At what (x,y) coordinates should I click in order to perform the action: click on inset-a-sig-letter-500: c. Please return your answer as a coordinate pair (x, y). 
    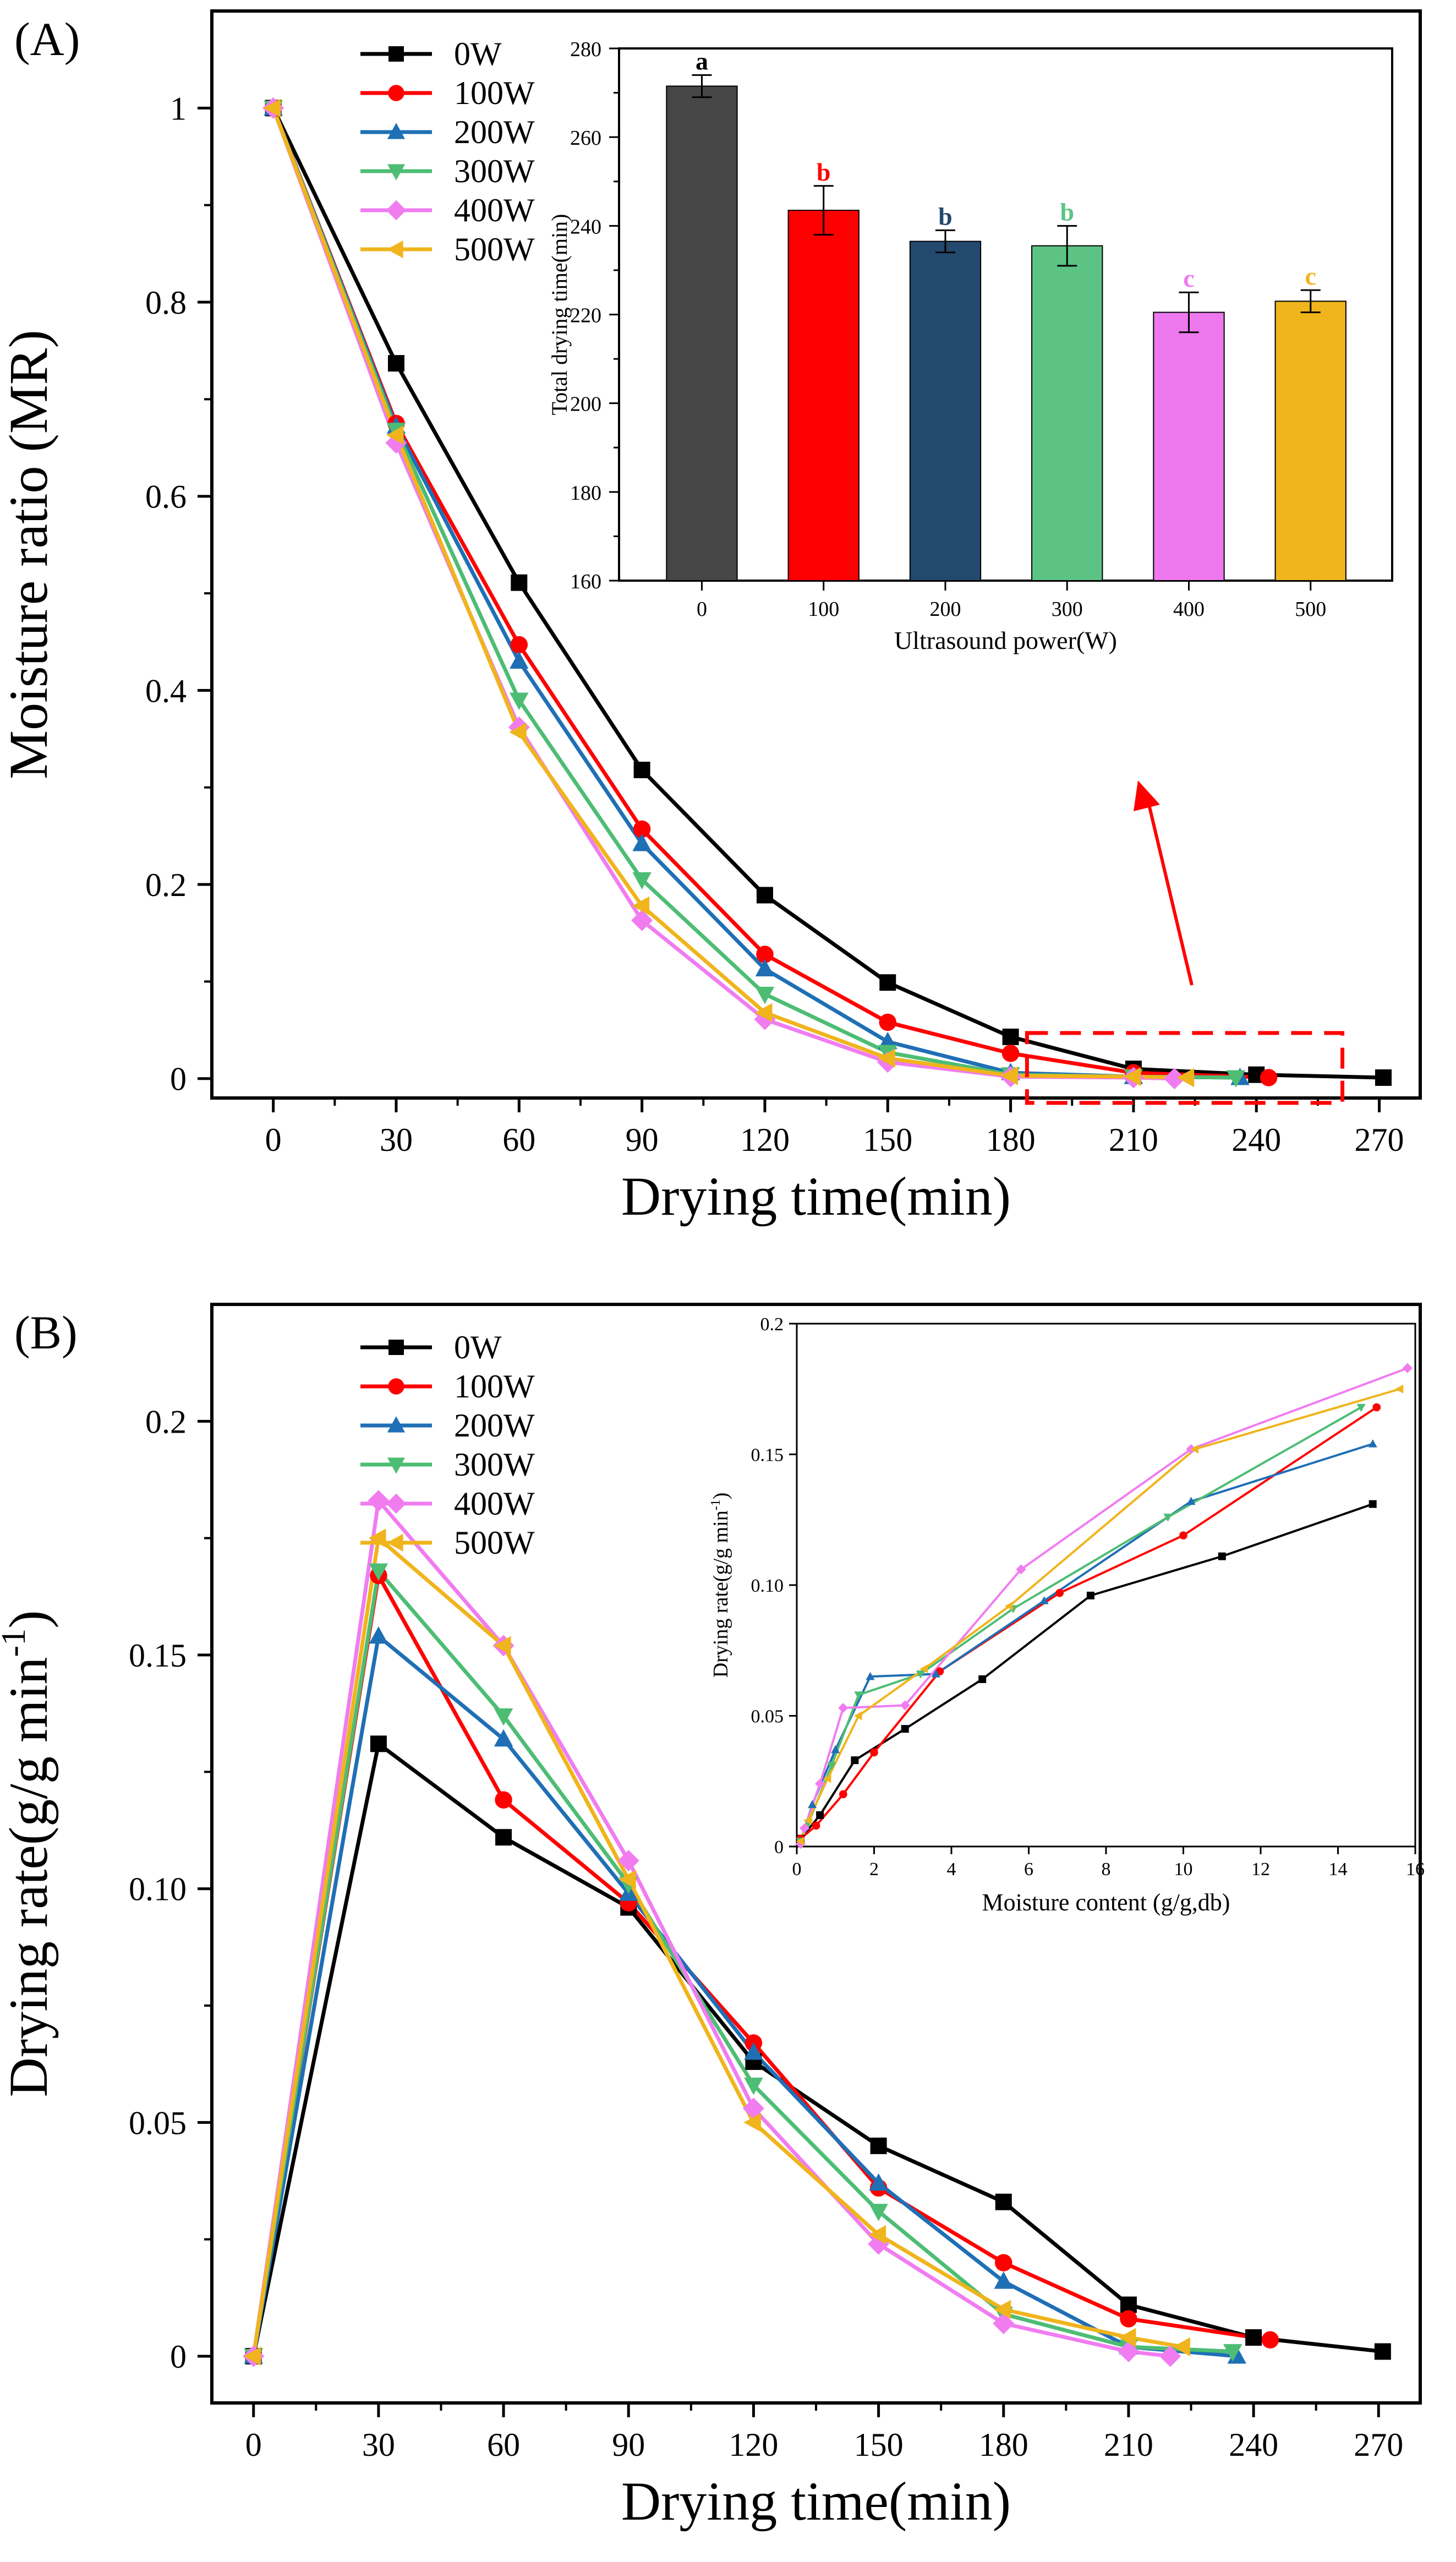
    Looking at the image, I should click on (1310, 276).